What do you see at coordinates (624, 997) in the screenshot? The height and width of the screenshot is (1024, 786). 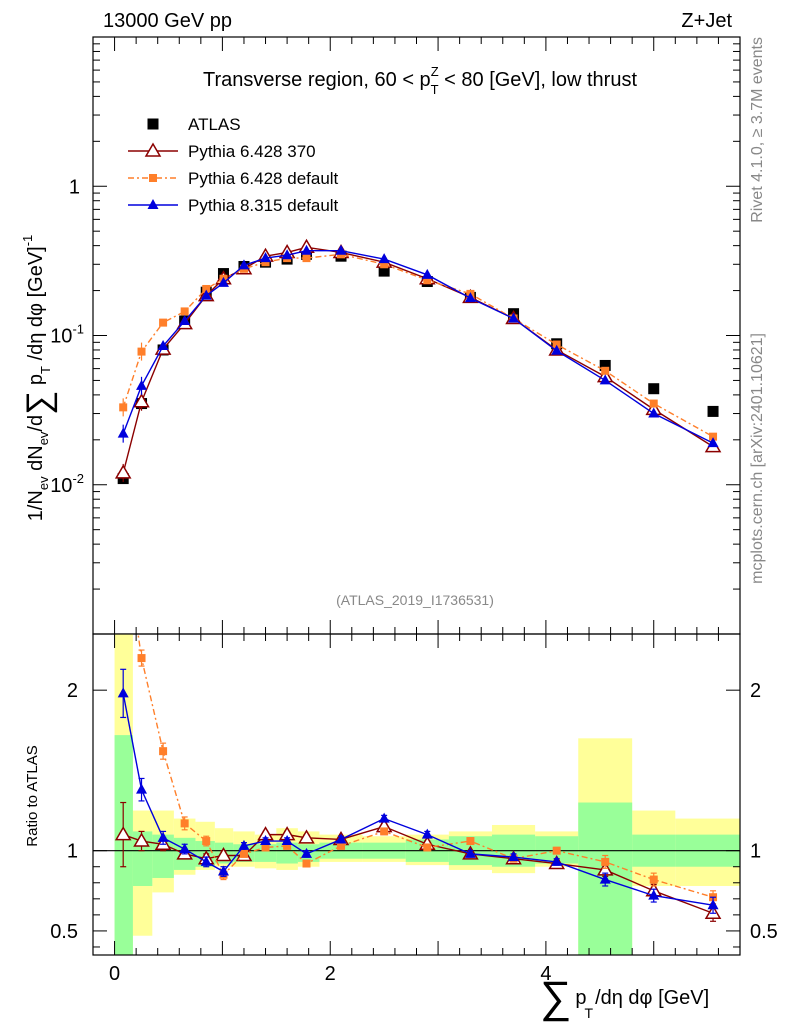 I see `x-axis-label: ∑ p T/dη dφ [GeV]` at bounding box center [624, 997].